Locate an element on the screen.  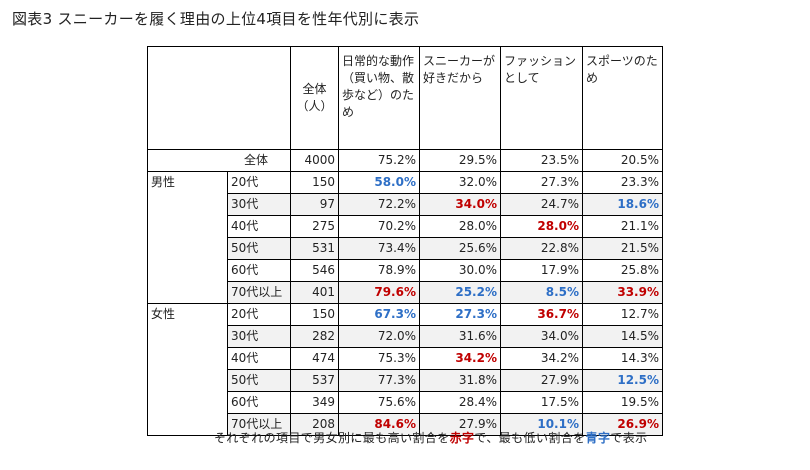
percentage-cell: 36.7% is located at coordinates (541, 314).